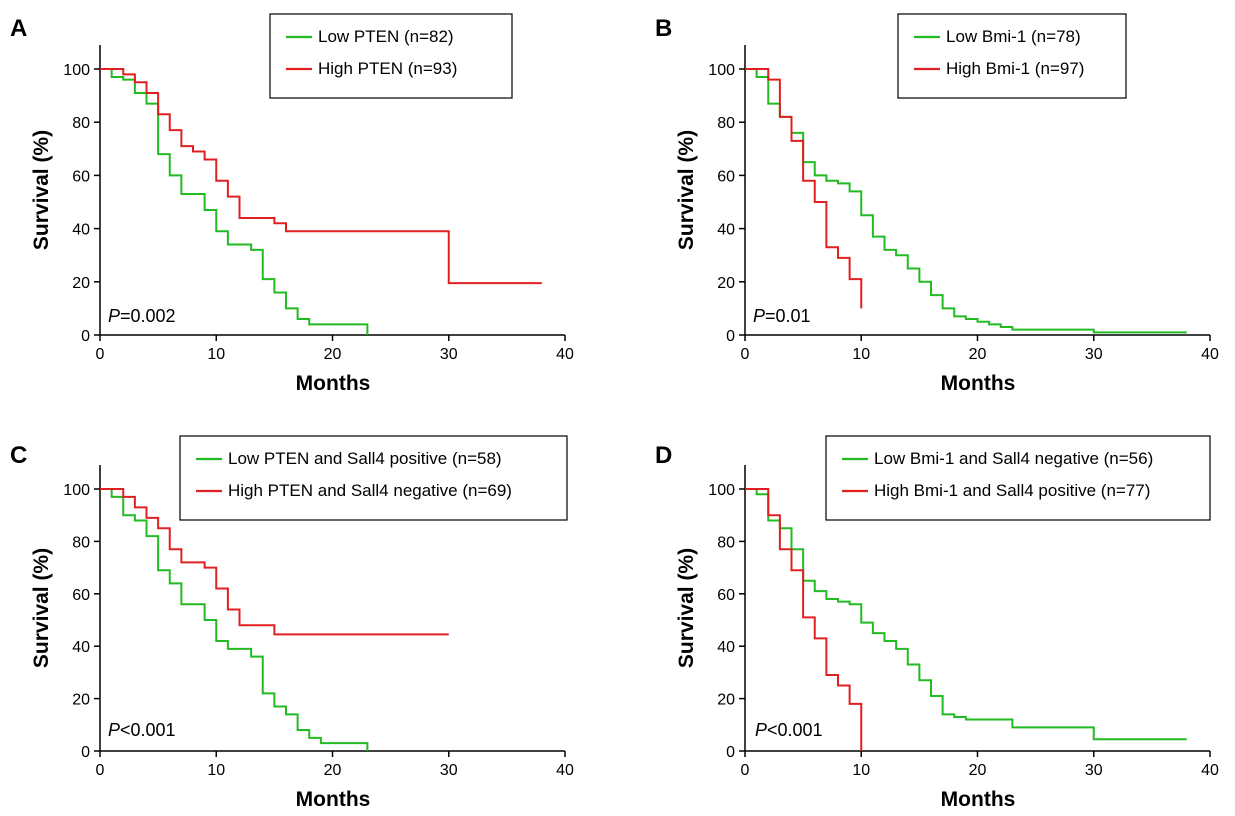  I want to click on legend: Low PTEN (n=82) High PTEN (n=93), so click(391, 56).